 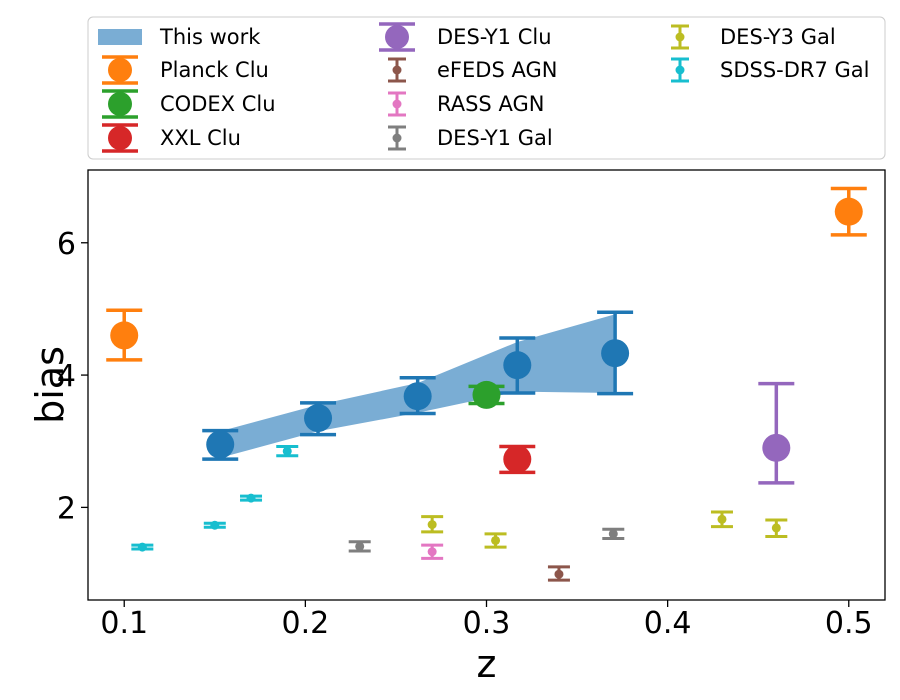 I want to click on legend-item-des-y3-gal: DES-Y3 Gal, so click(x=753, y=37).